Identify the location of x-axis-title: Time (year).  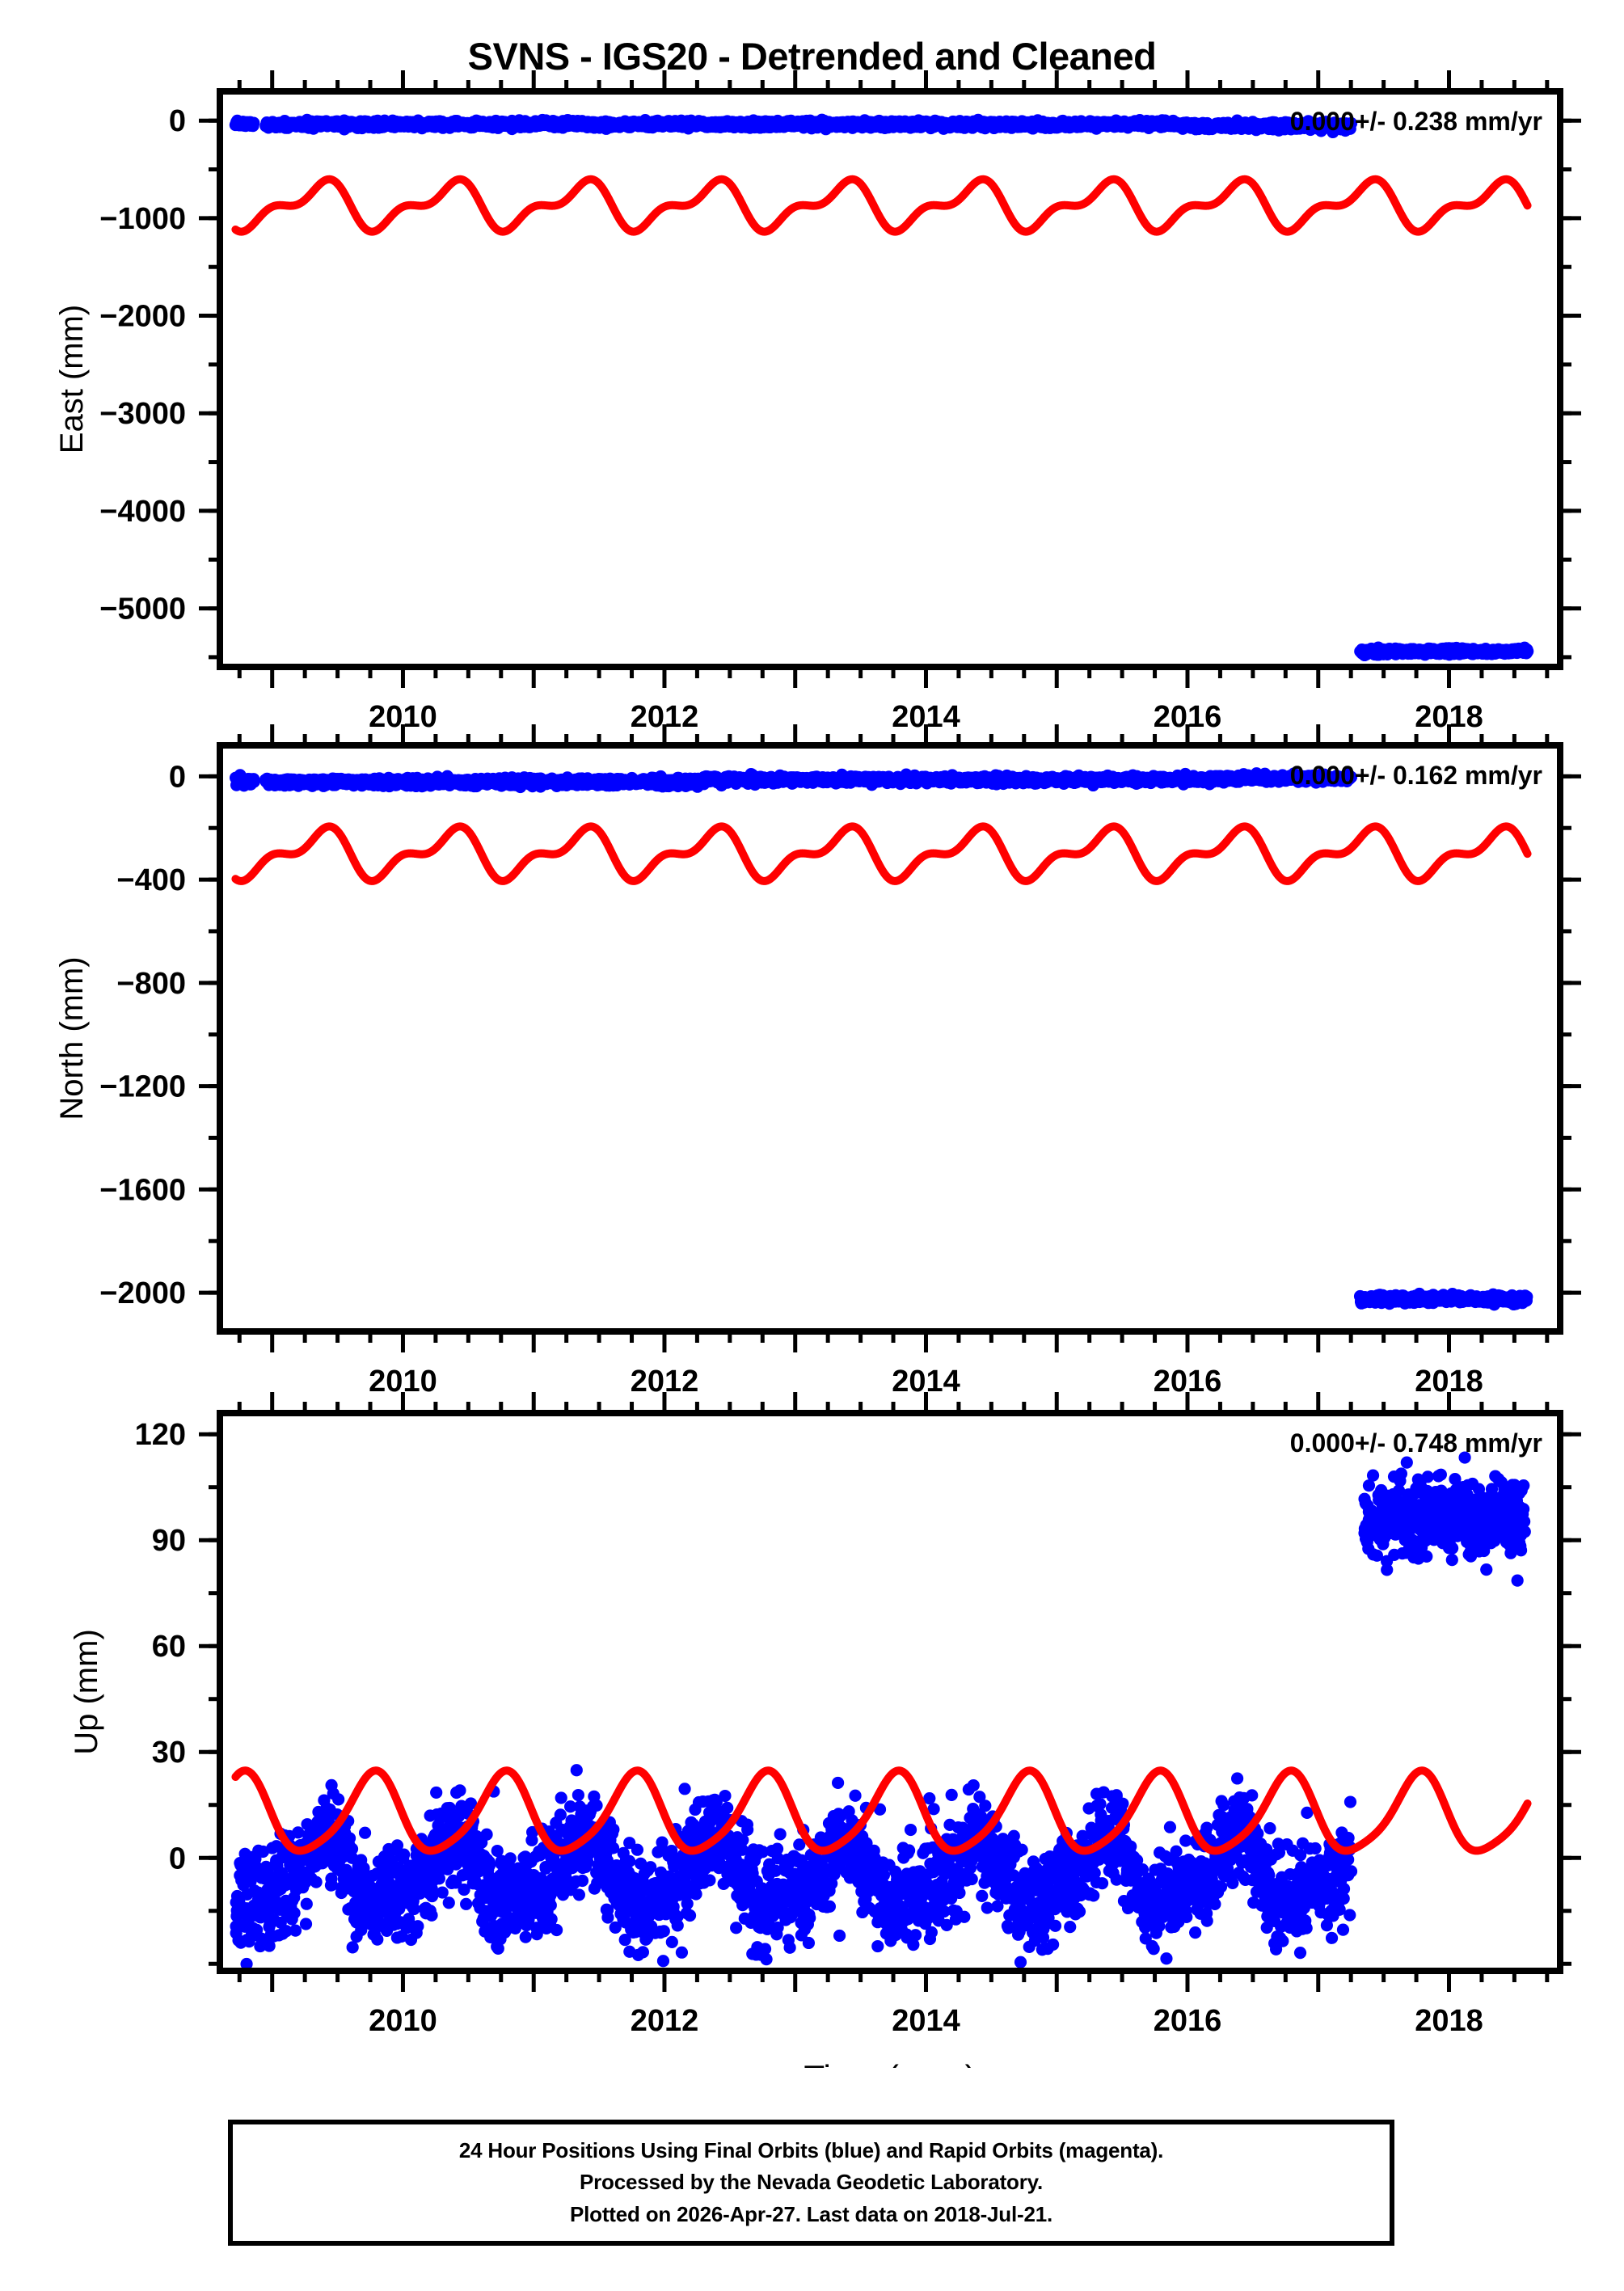
(890, 2063).